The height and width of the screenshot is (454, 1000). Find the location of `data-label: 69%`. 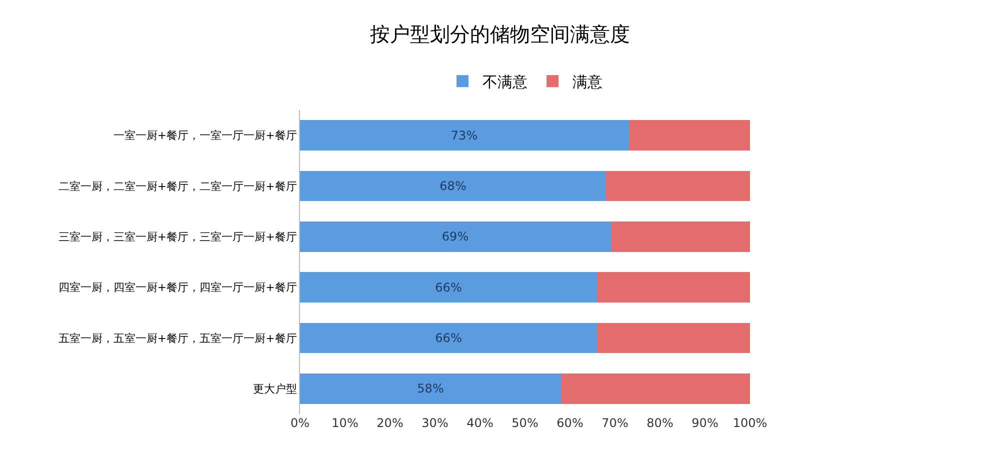

data-label: 69% is located at coordinates (455, 237).